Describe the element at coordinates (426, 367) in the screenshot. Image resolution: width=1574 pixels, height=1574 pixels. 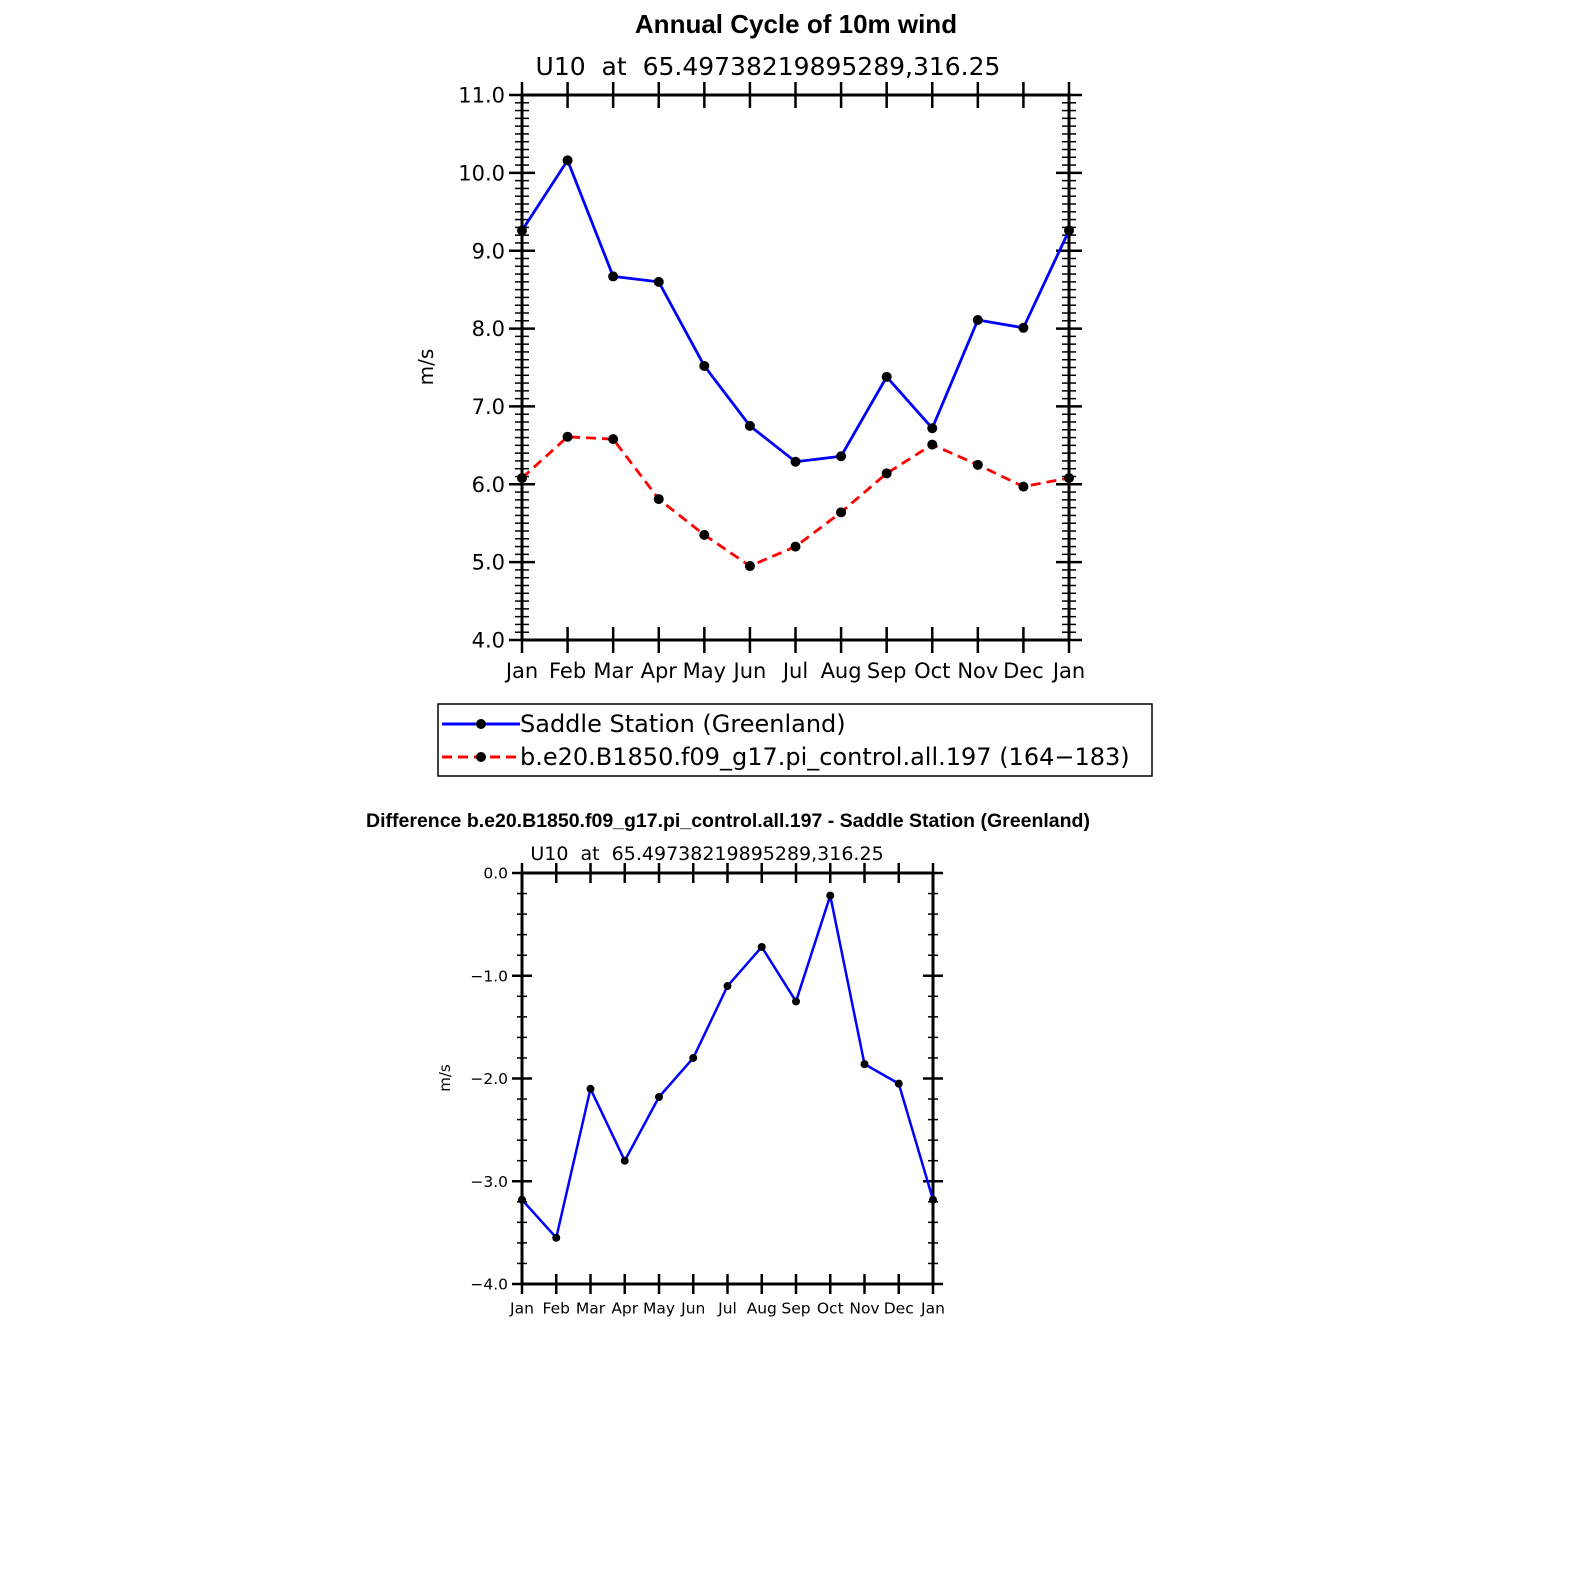
I see `chart1-ylabel: m/s` at that location.